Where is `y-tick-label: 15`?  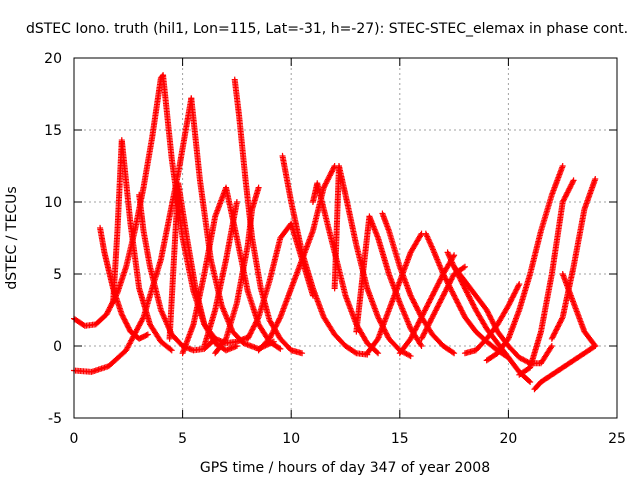
y-tick-label: 15 is located at coordinates (53, 131).